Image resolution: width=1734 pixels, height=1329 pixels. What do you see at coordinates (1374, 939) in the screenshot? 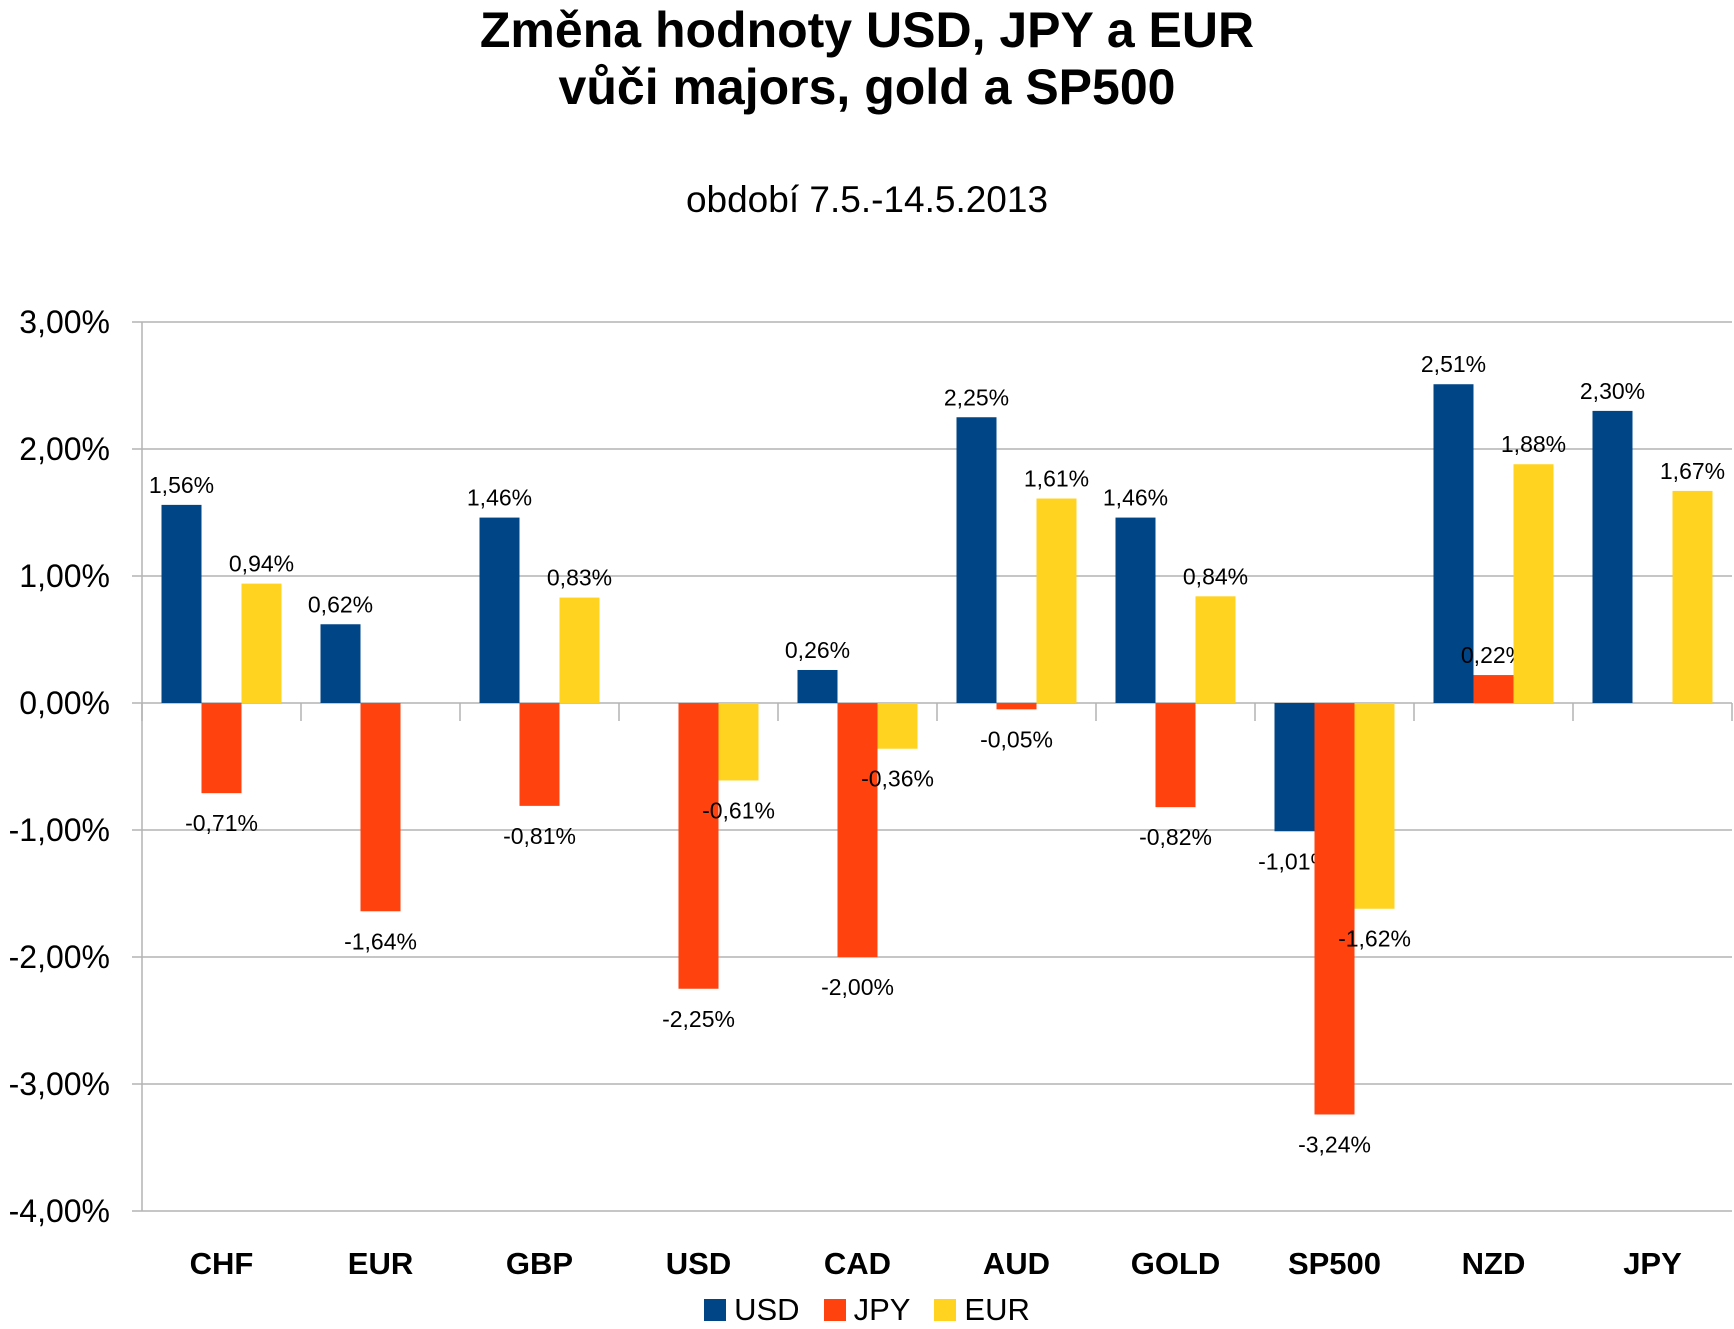
I see `data-label-eur: -1,62%` at bounding box center [1374, 939].